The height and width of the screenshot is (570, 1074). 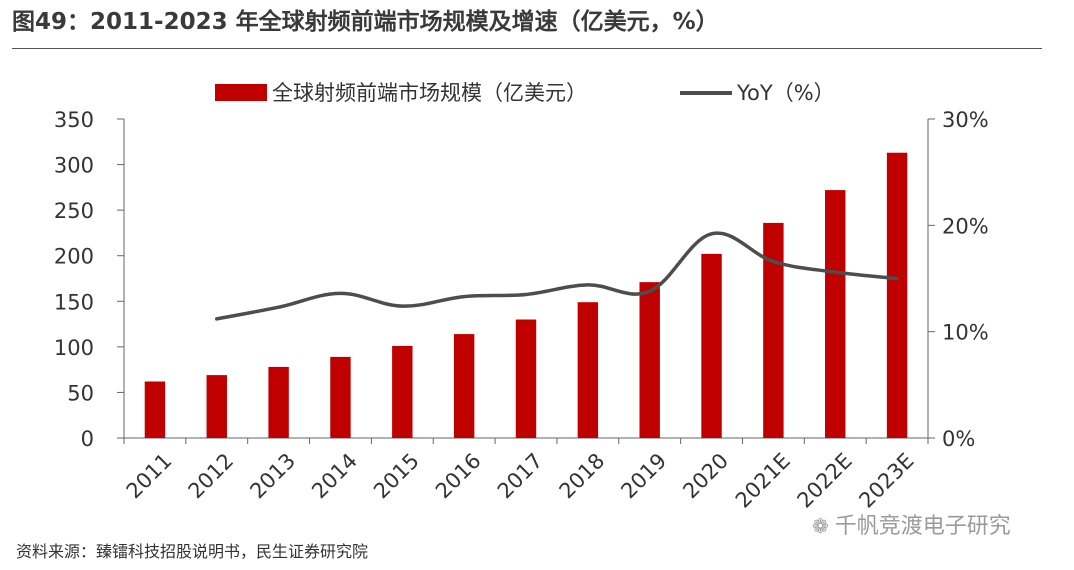 I want to click on watermark: ❁ 千帆竞渡电子研究, so click(x=911, y=524).